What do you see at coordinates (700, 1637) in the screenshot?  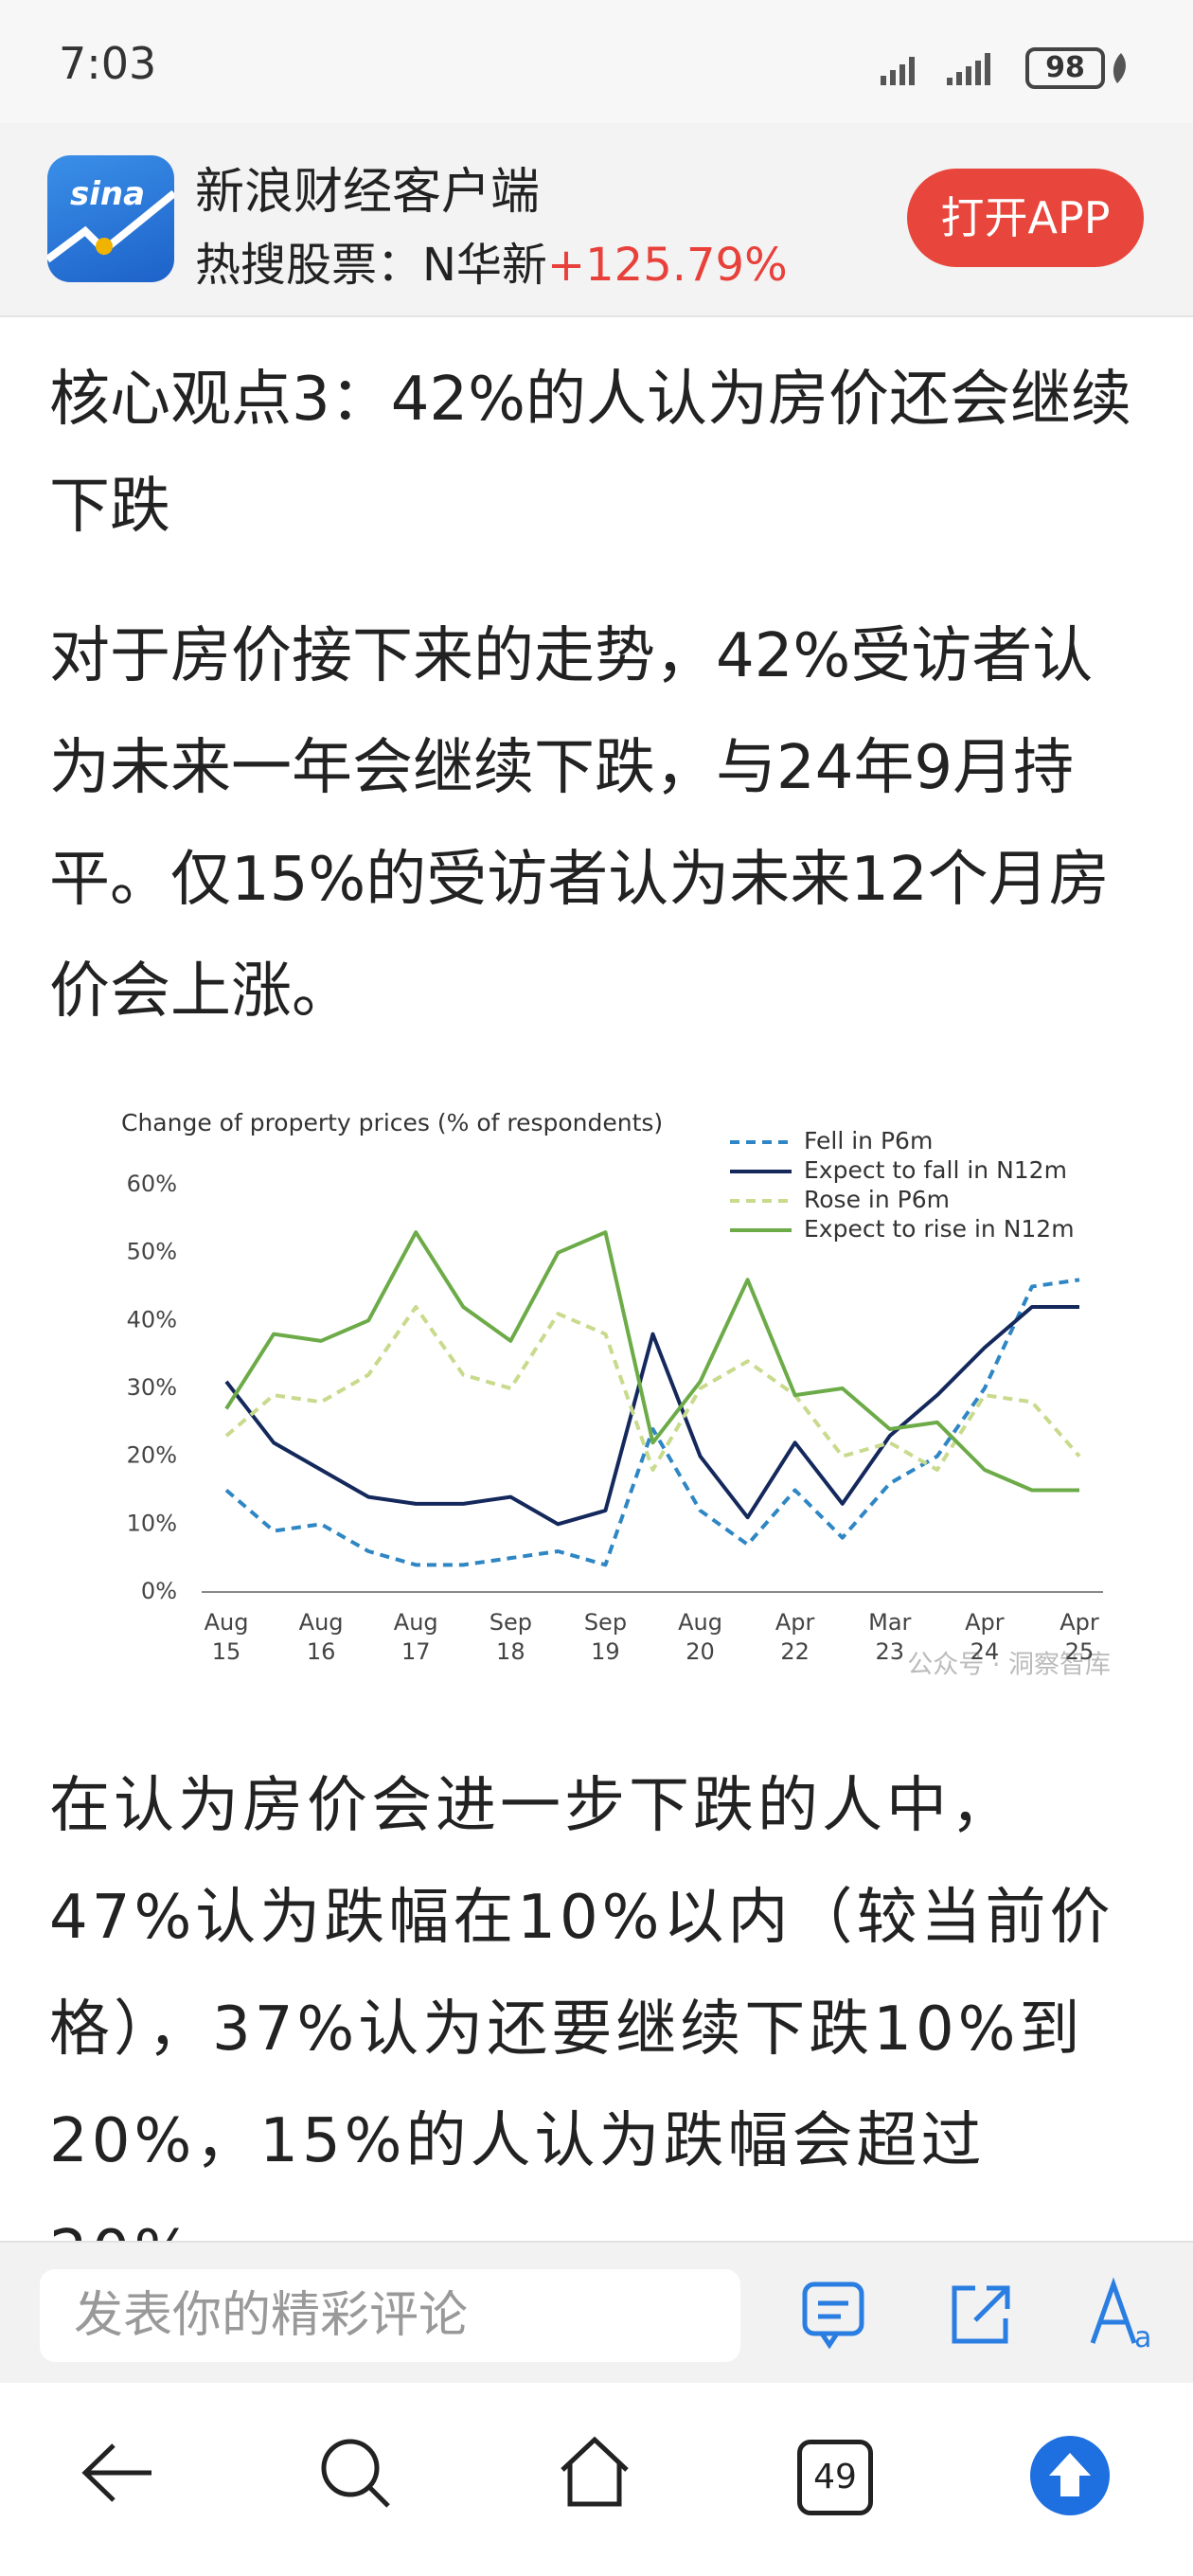 I see `x-tick-label: Aug 20` at bounding box center [700, 1637].